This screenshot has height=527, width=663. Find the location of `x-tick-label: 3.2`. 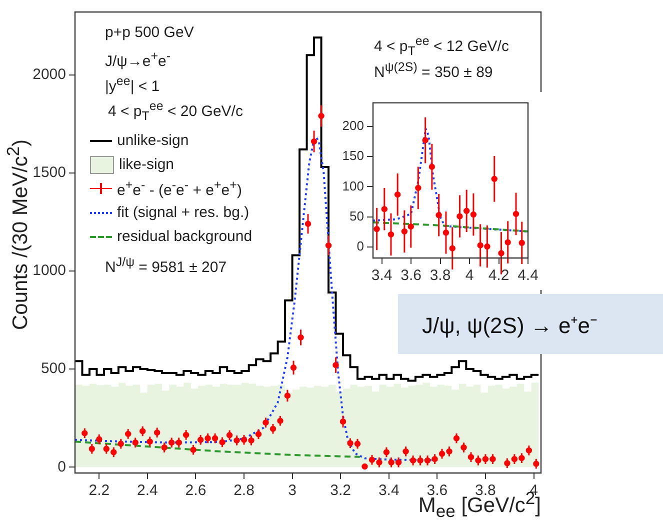

x-tick-label: 3.2 is located at coordinates (341, 491).